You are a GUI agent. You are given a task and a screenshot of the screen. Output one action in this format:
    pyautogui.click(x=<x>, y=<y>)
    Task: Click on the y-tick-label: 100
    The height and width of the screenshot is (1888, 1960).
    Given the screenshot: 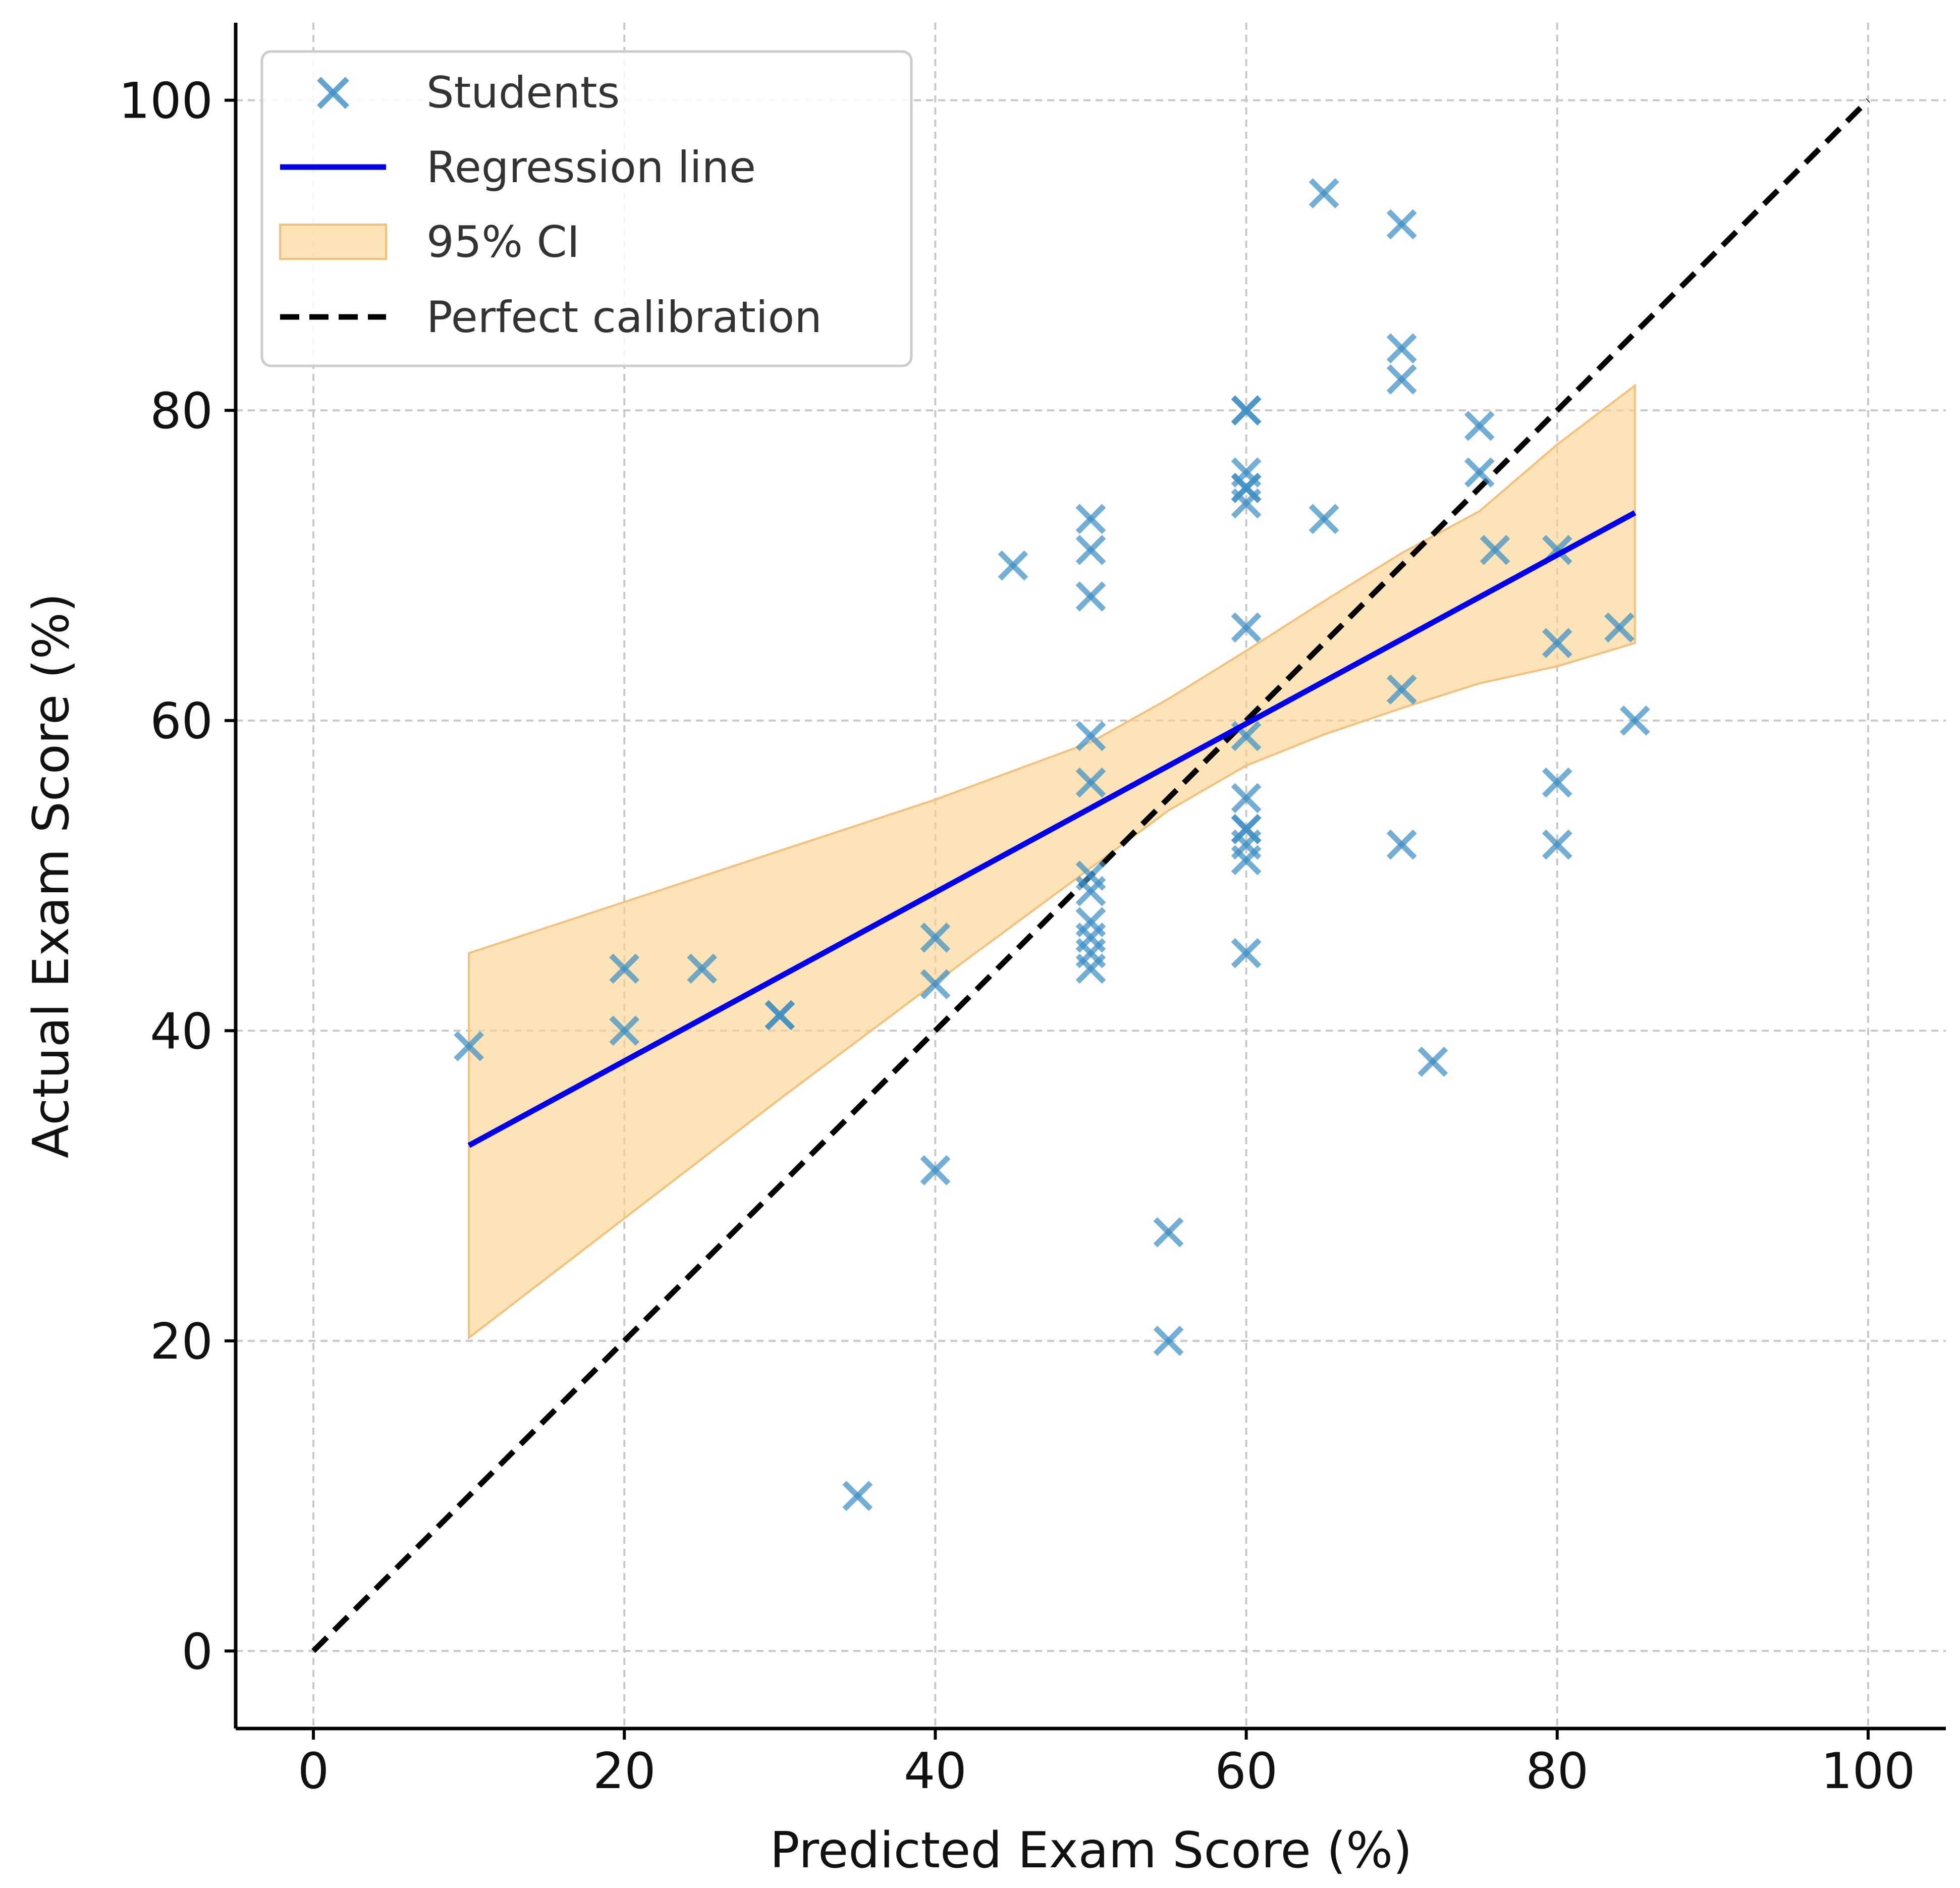 What is the action you would take?
    pyautogui.click(x=166, y=101)
    